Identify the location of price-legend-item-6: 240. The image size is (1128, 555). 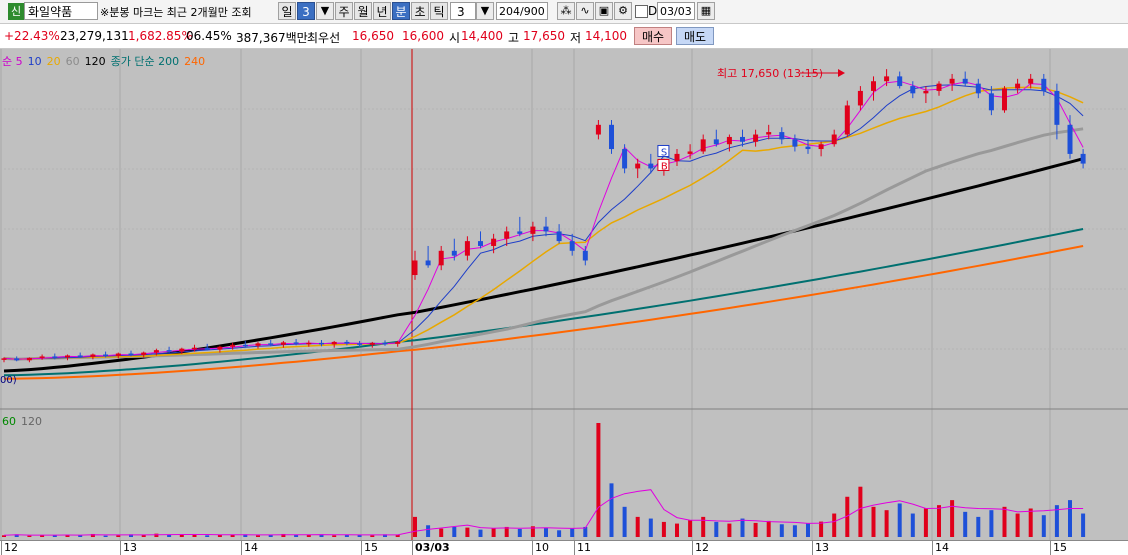
(195, 61).